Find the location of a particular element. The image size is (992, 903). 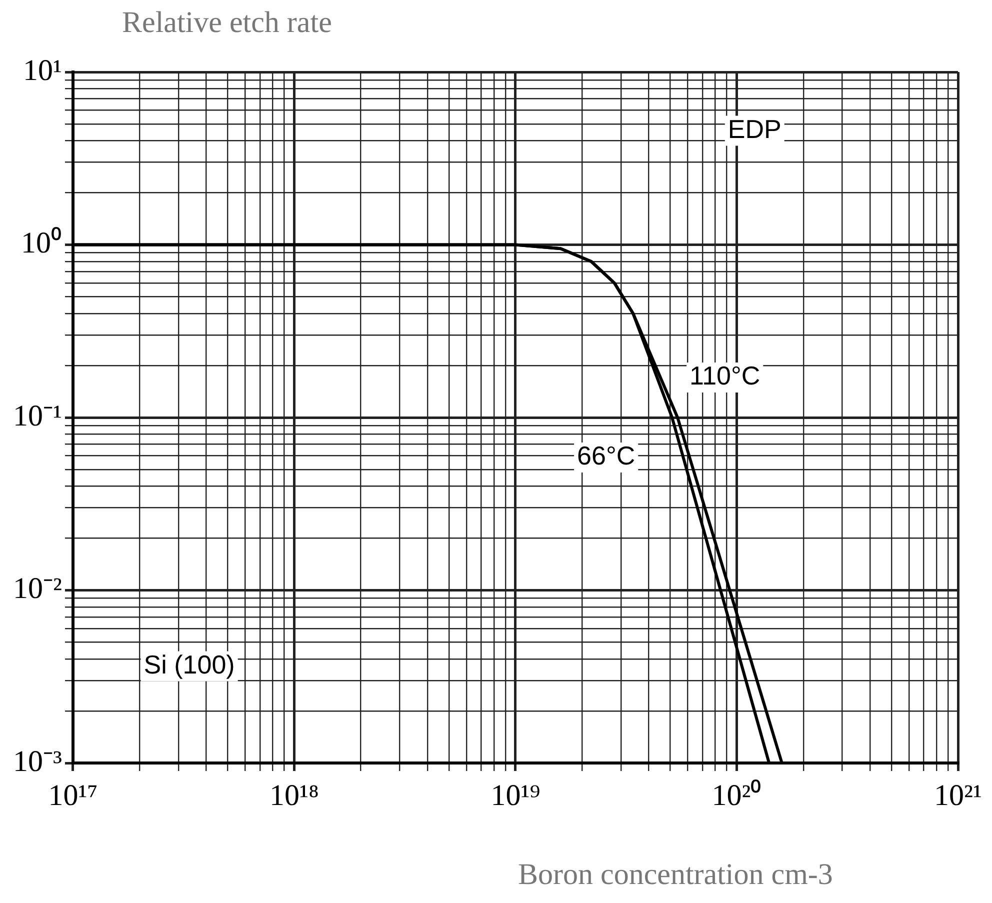

y-tick-label: 10⁻¹ is located at coordinates (37, 415).